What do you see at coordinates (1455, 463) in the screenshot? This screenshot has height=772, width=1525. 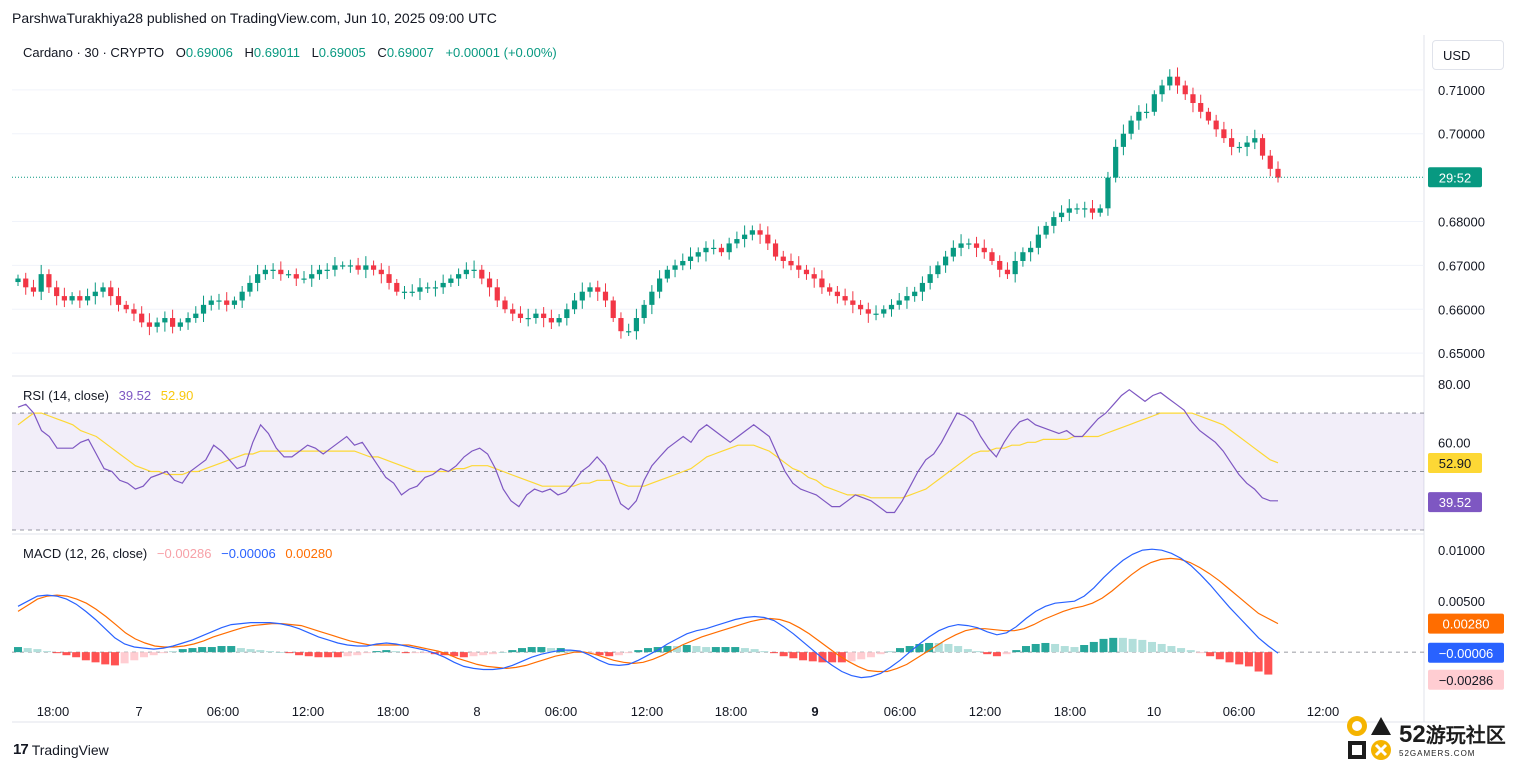 I see `rsi-ma-tag-bg` at bounding box center [1455, 463].